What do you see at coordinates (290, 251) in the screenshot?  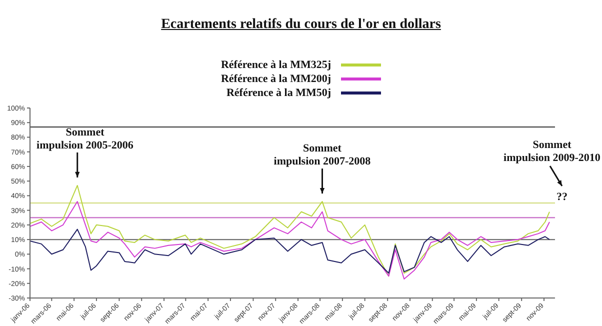 I see `line-series` at bounding box center [290, 251].